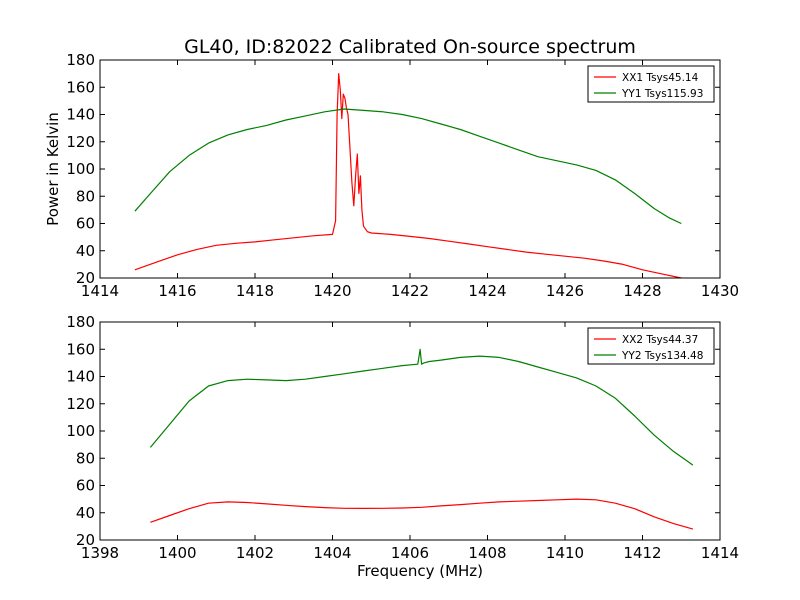 This screenshot has height=600, width=800. Describe the element at coordinates (53, 169) in the screenshot. I see `y-axis-label: Power in Kelvin` at that location.